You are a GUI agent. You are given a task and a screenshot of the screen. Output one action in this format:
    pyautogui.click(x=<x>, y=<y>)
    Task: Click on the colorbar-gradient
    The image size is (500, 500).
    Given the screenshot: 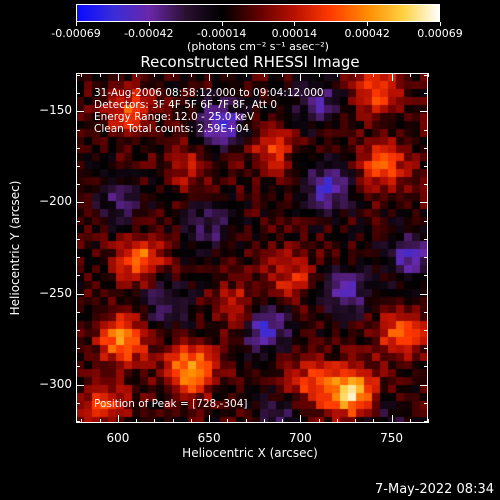 What is the action you would take?
    pyautogui.click(x=258, y=13)
    